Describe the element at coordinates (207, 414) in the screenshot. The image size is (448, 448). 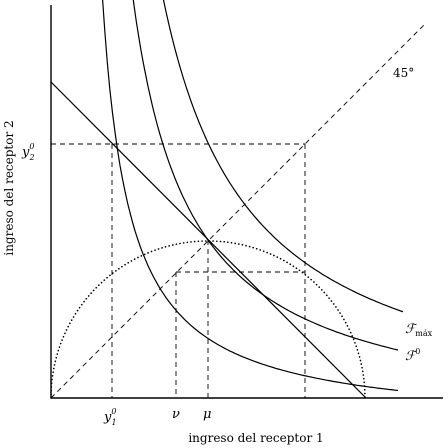
I see `tick-mu: μ` at that location.